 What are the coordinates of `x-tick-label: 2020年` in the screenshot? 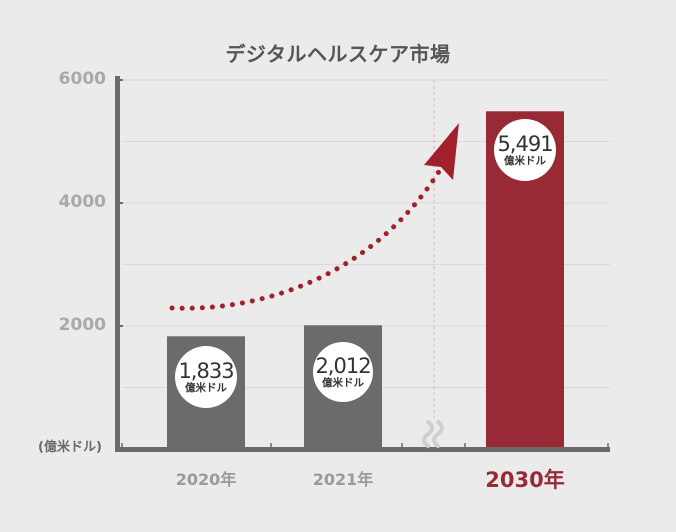 It's located at (206, 479).